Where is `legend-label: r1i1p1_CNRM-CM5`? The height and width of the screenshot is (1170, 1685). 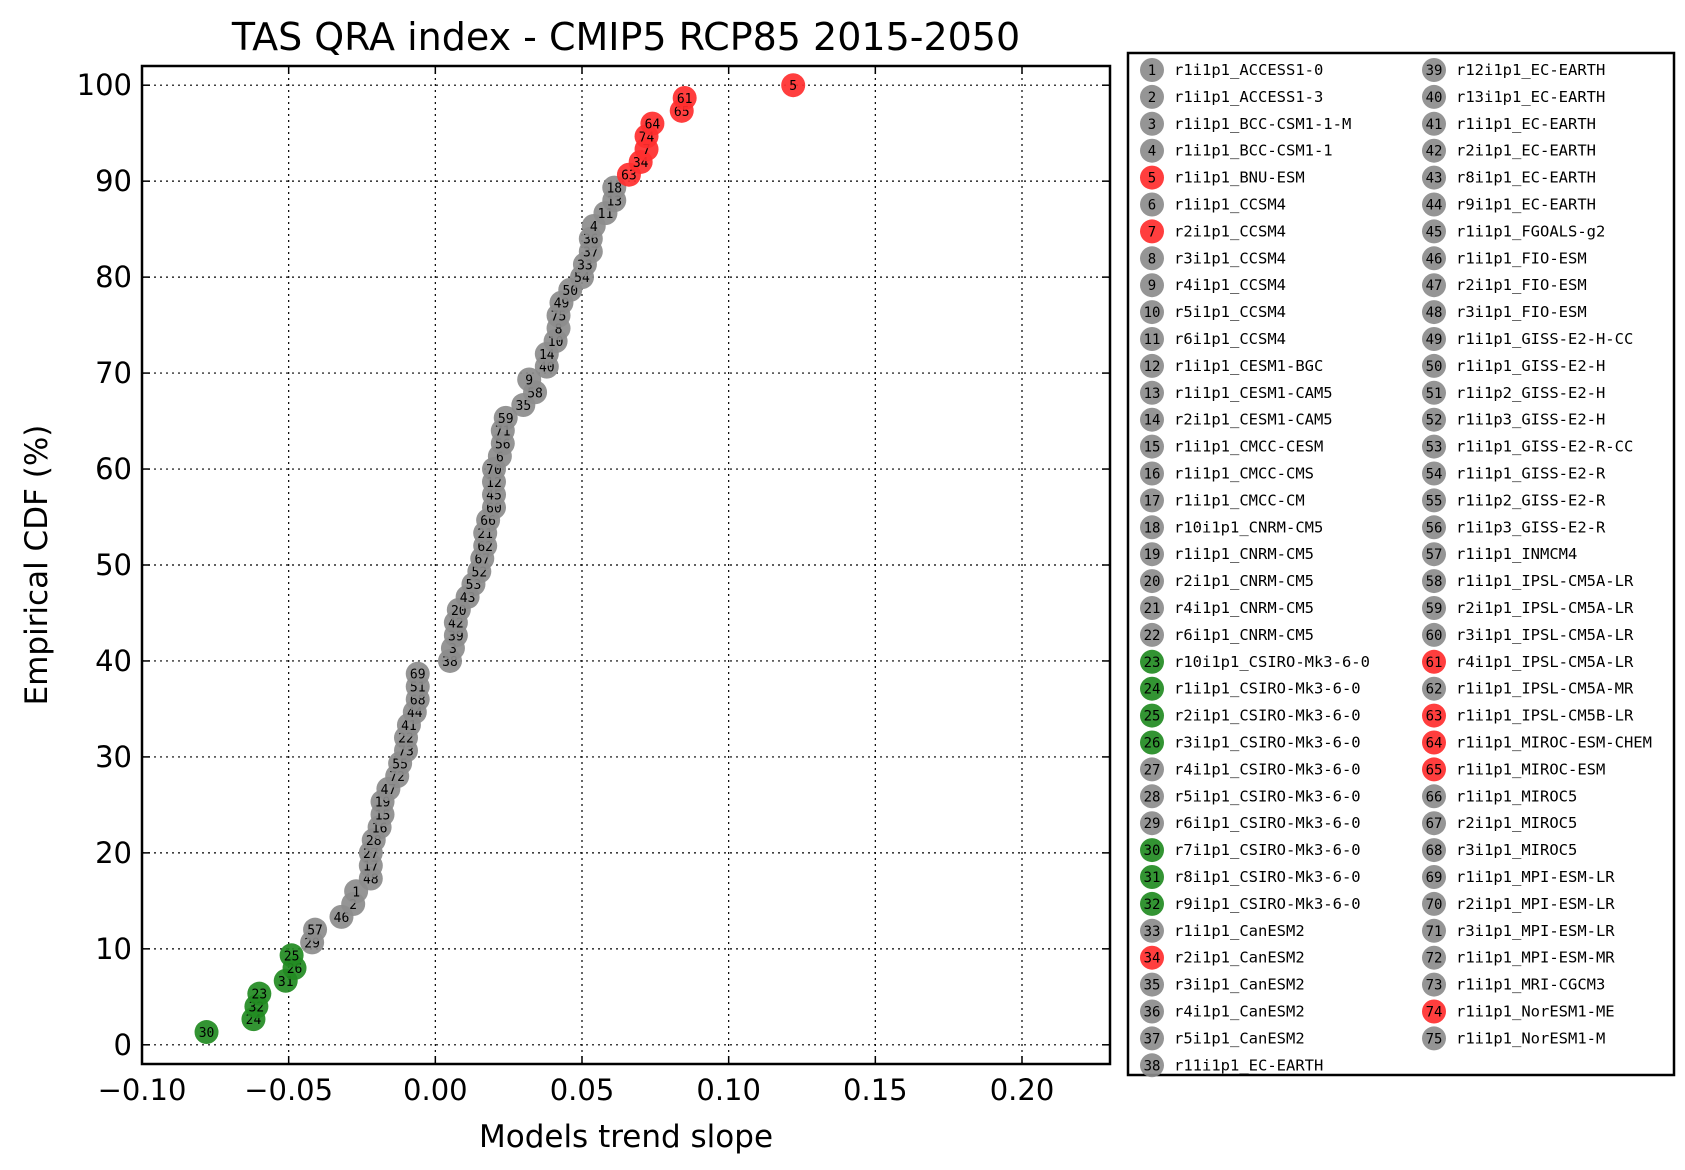
legend-label: r1i1p1_CNRM-CM5 is located at coordinates (1244, 554).